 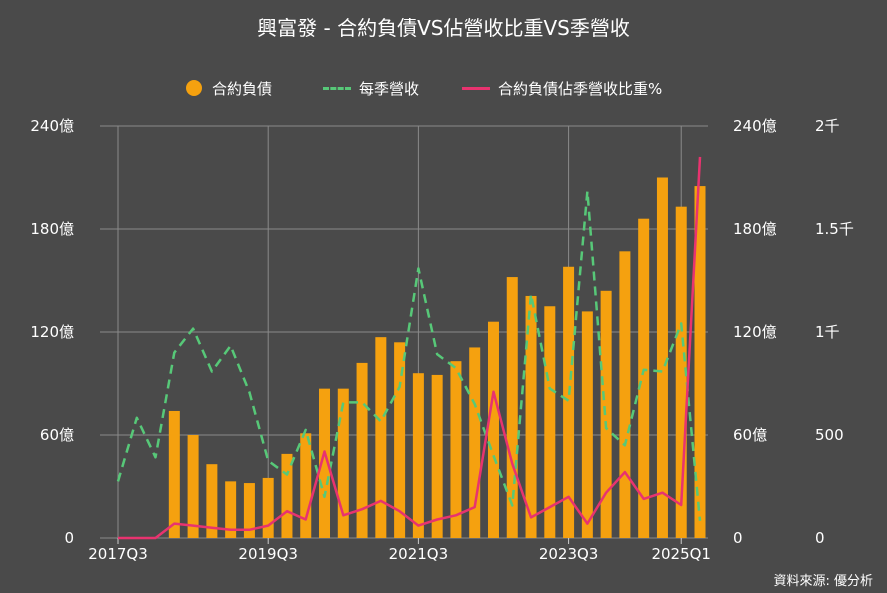 I want to click on y-left-tick-label: 60億, so click(x=57, y=435).